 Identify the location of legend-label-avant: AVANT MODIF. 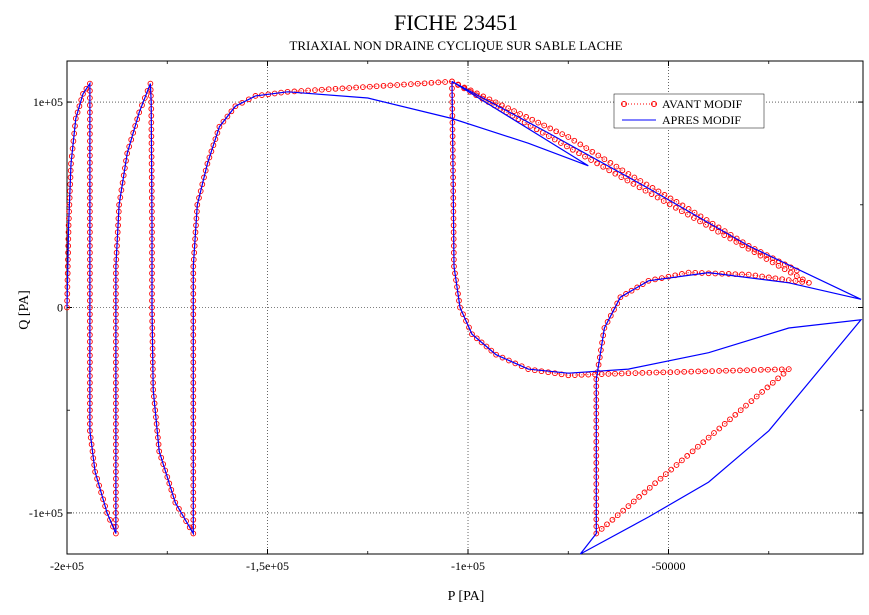
(702, 104).